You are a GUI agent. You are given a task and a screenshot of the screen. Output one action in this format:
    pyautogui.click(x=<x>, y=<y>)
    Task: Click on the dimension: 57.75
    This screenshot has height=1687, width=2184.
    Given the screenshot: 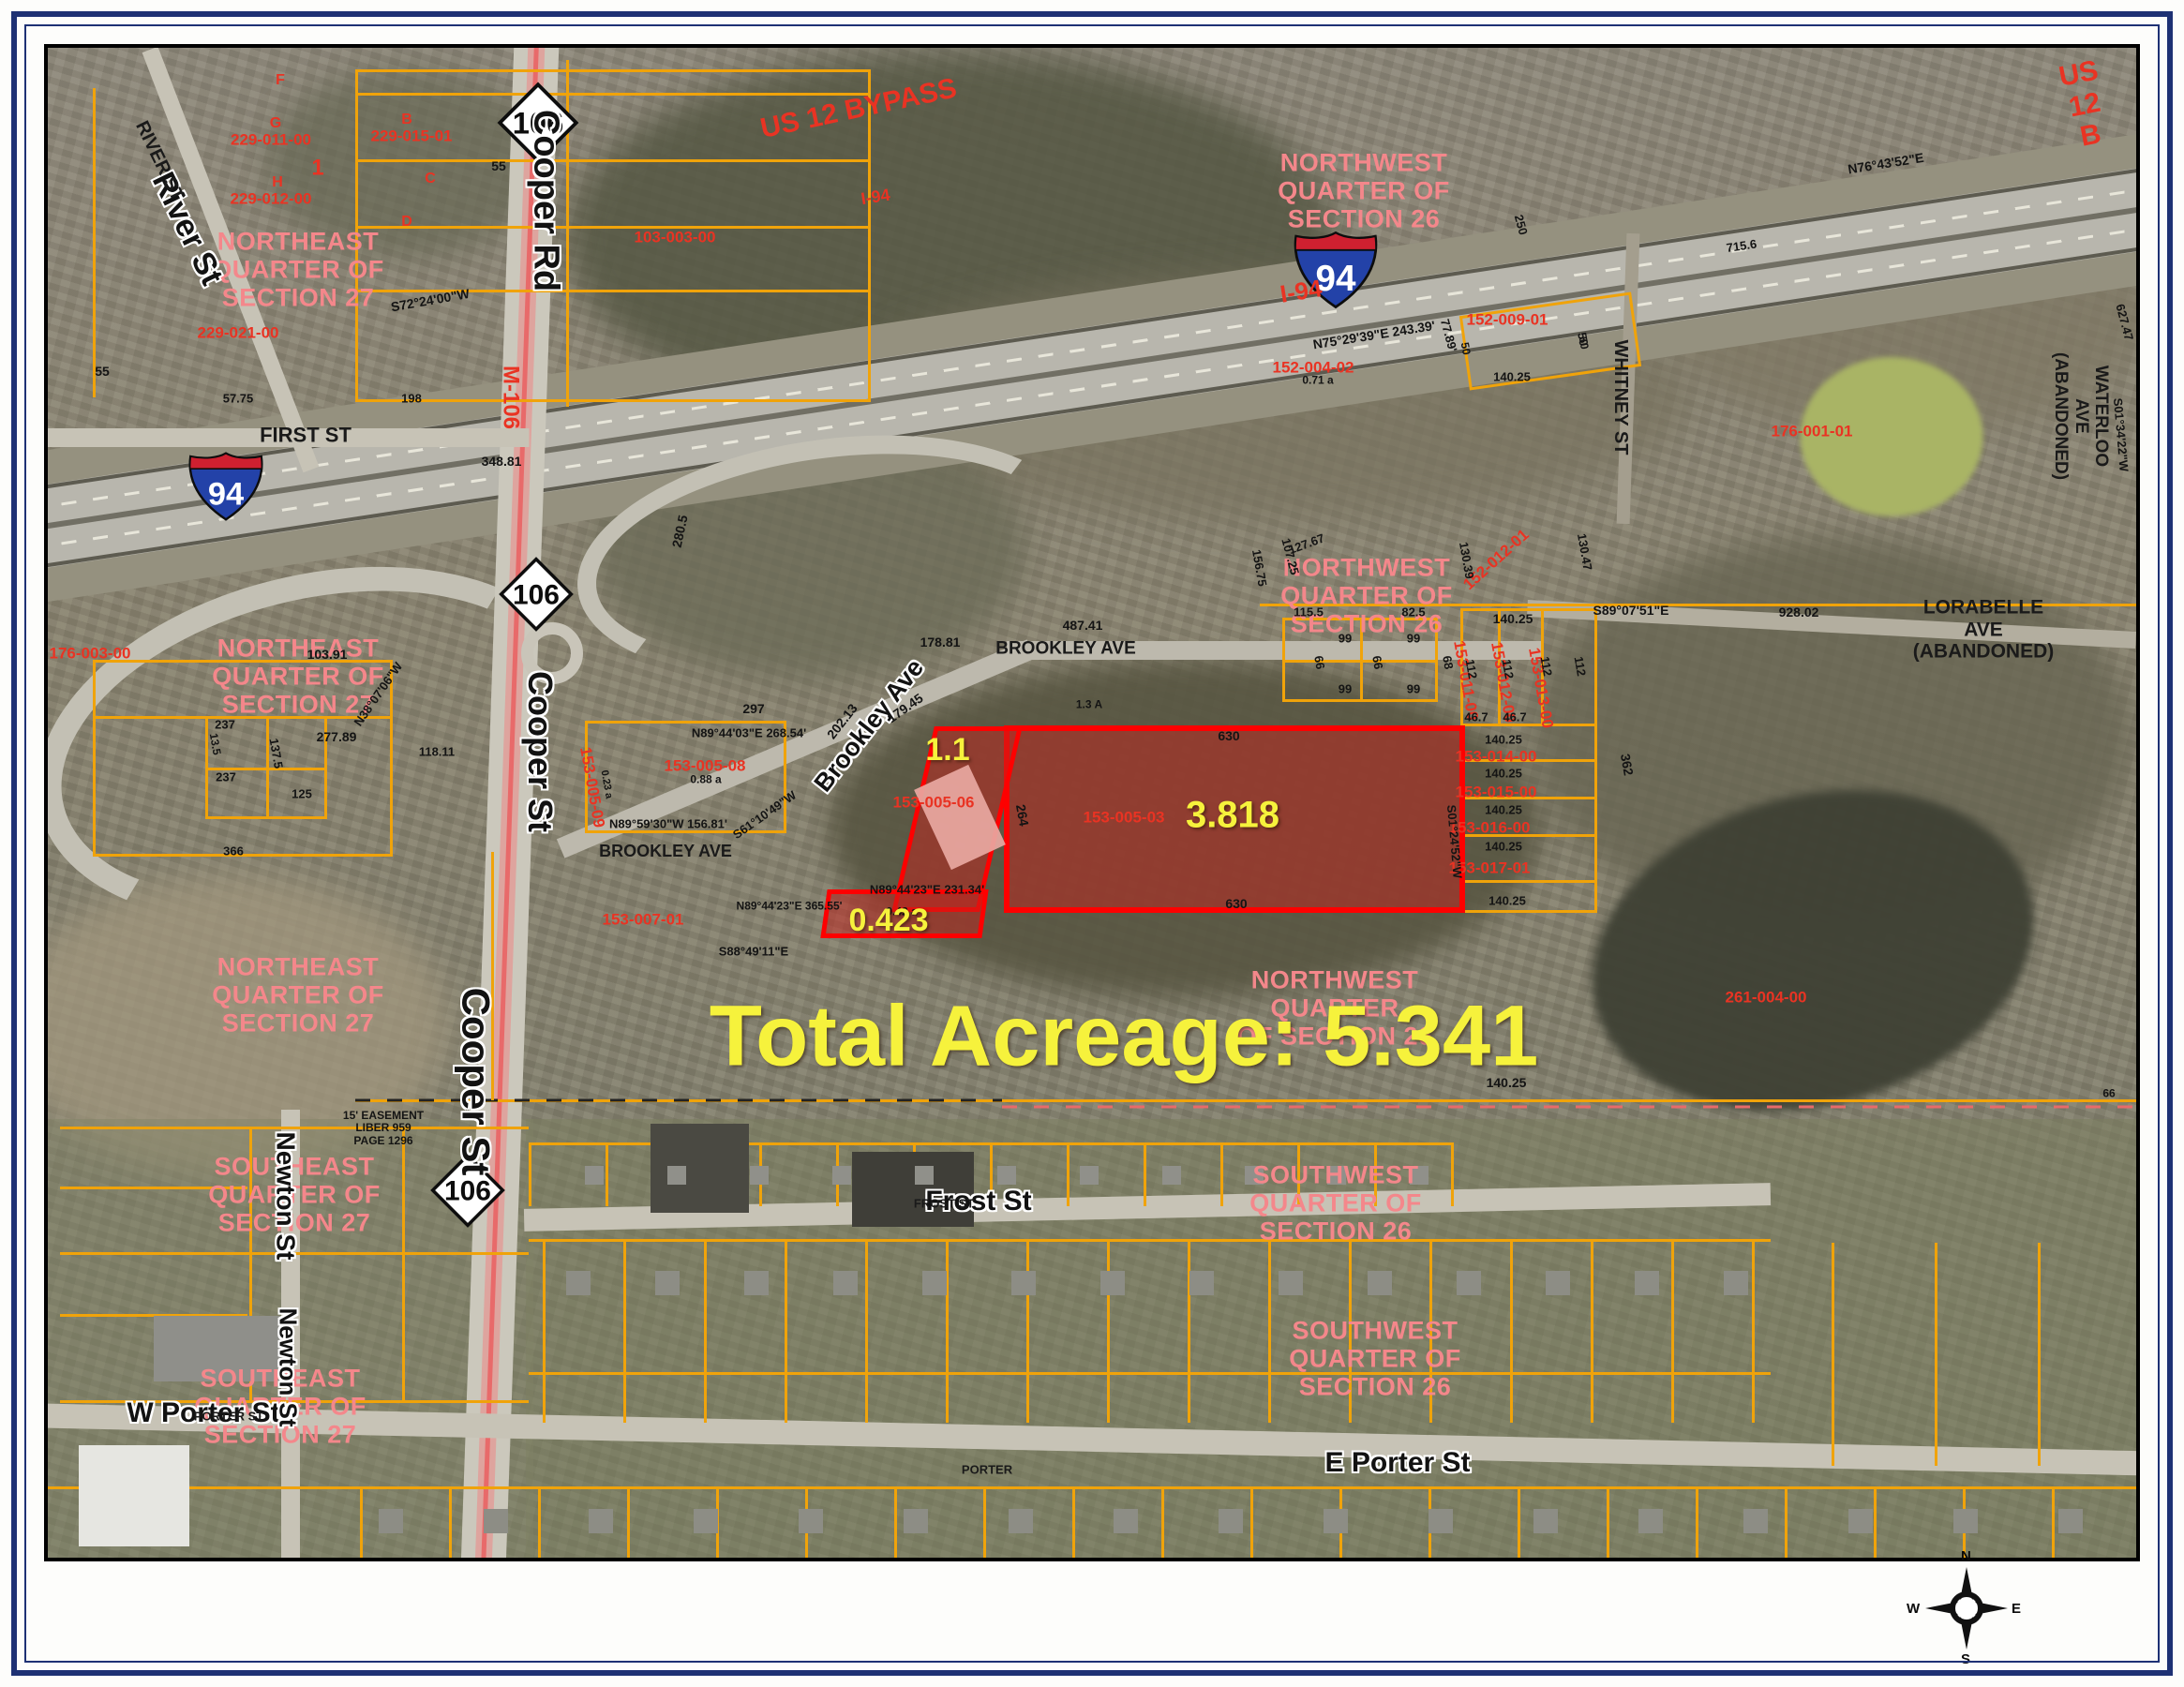 What is the action you would take?
    pyautogui.click(x=238, y=398)
    